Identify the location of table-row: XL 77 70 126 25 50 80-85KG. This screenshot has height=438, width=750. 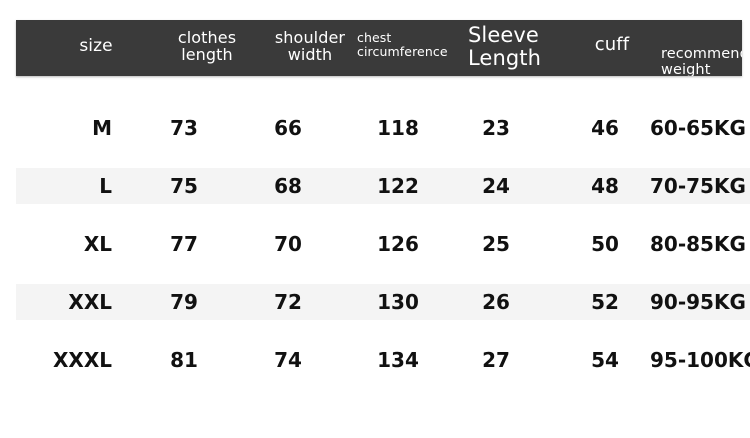
(383, 244).